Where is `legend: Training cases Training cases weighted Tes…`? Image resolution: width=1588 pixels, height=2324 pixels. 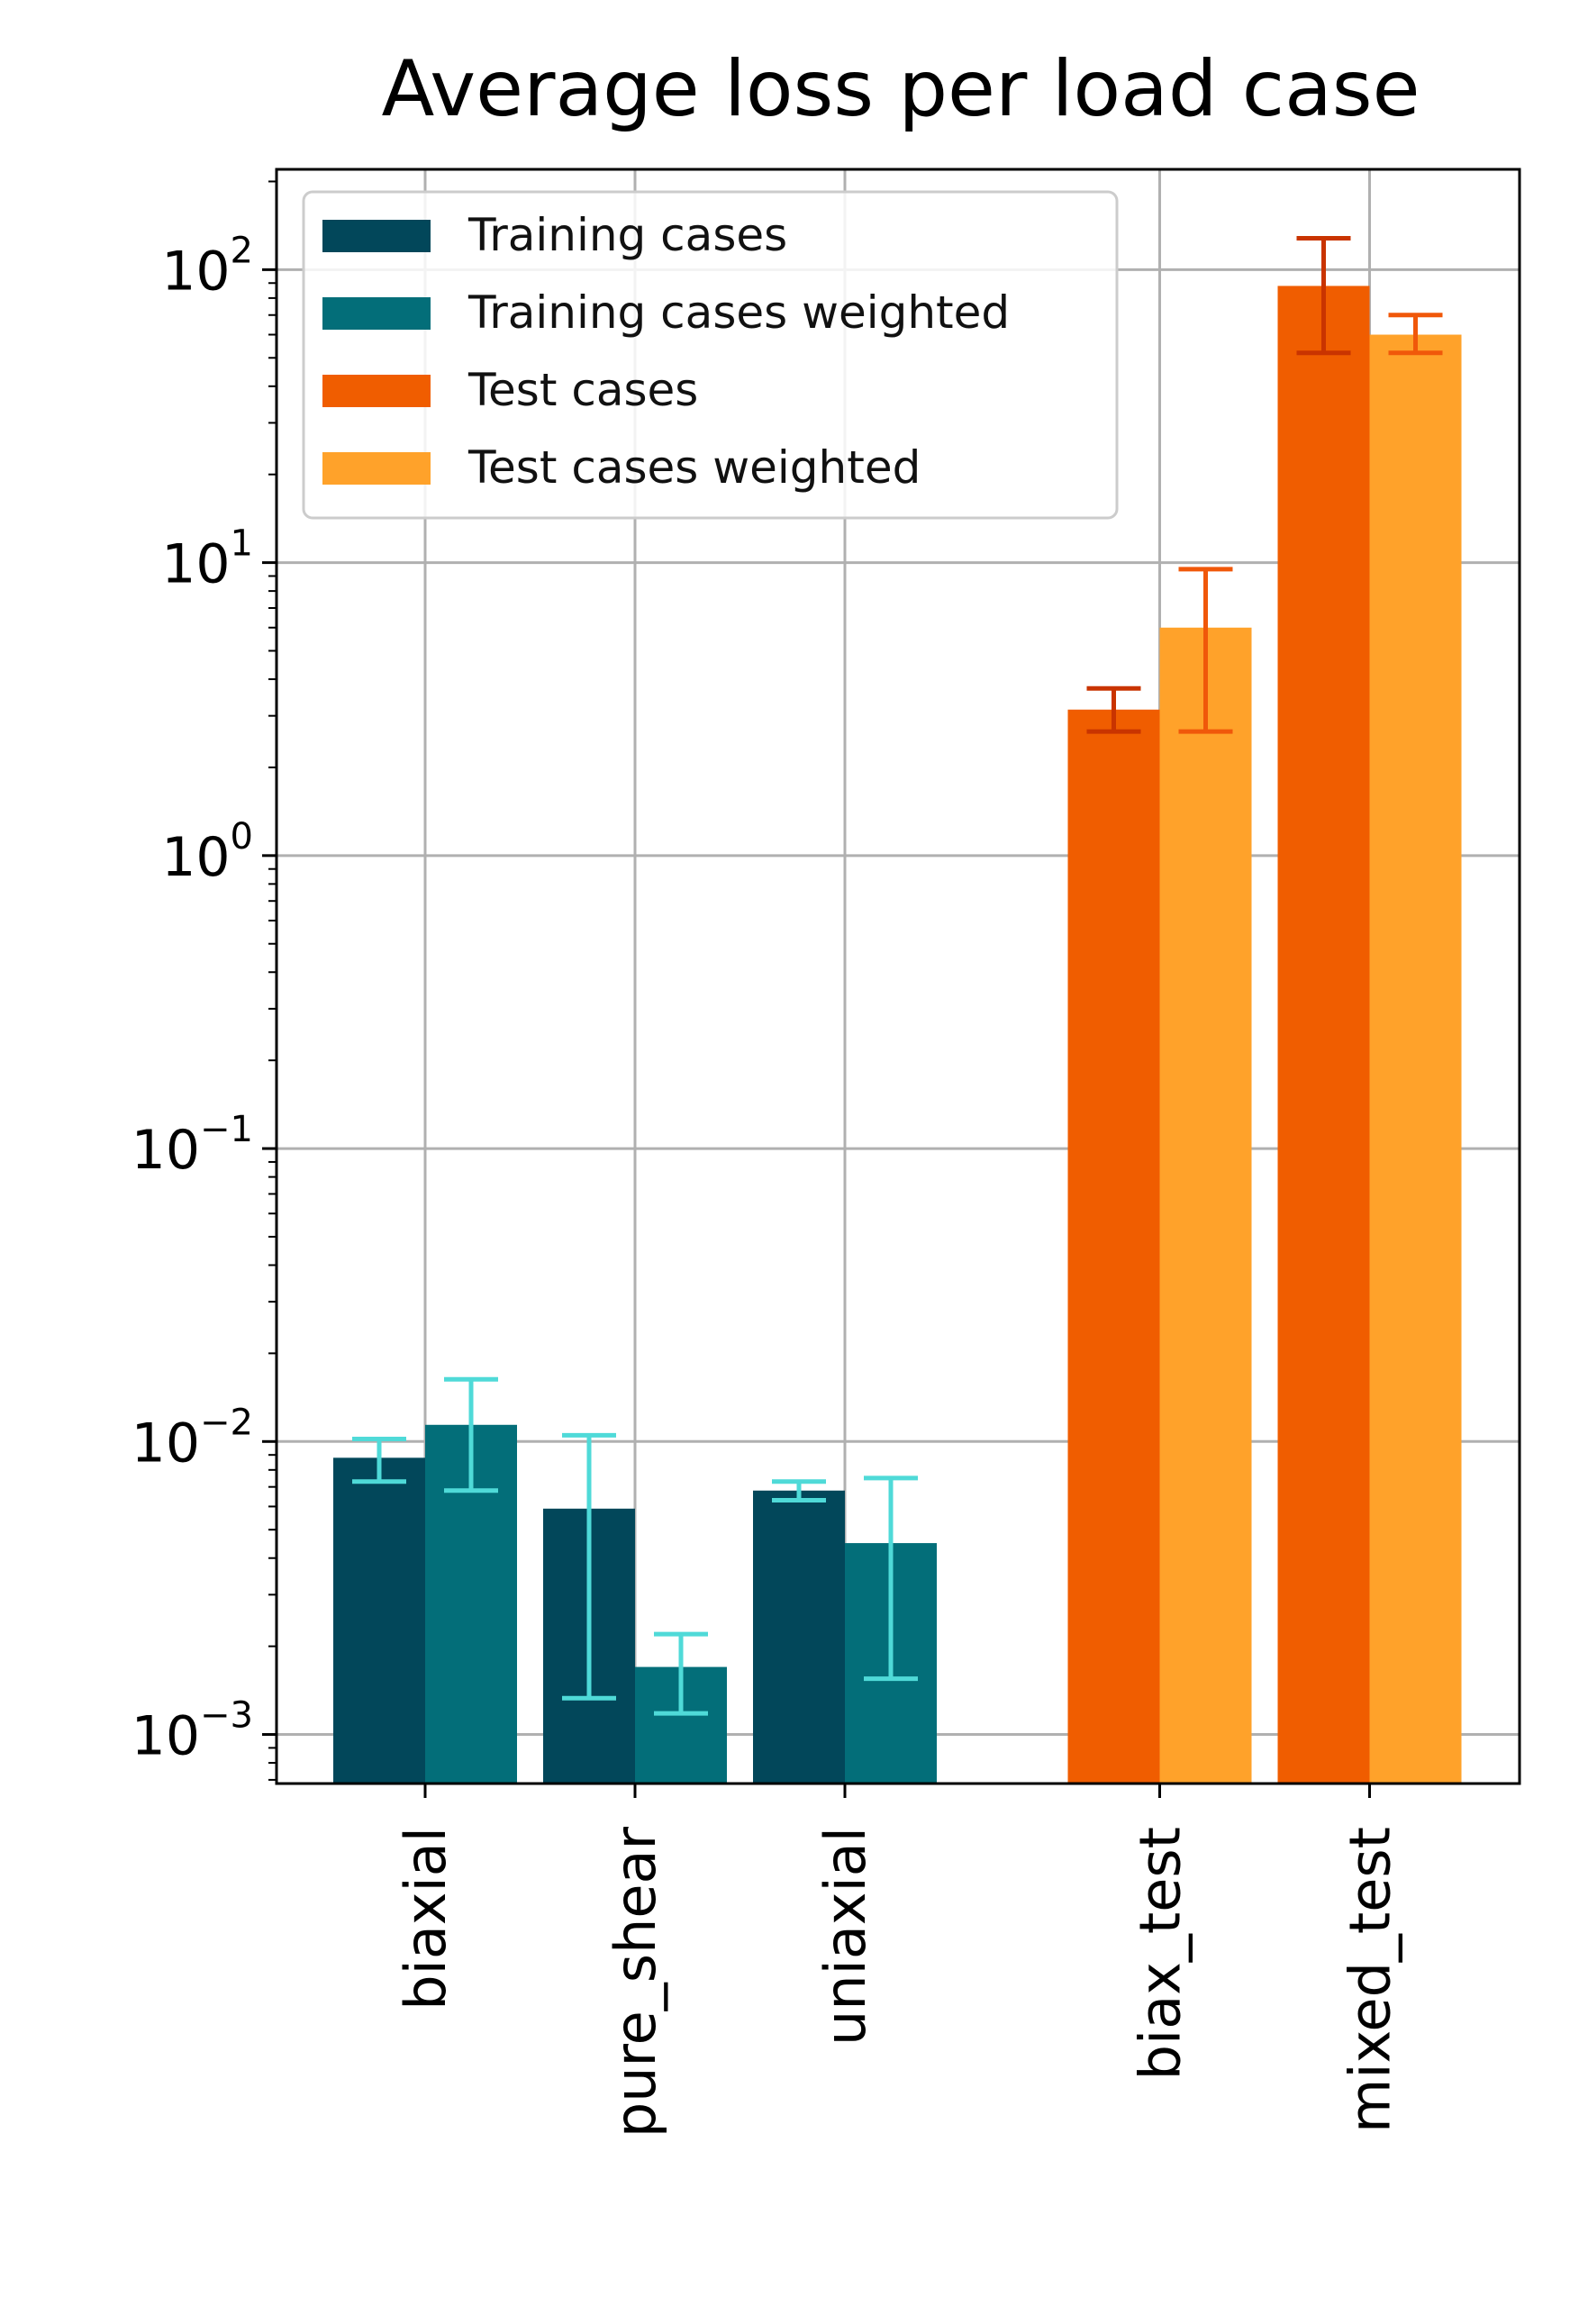
legend: Training cases Training cases weighted Tes… is located at coordinates (710, 355).